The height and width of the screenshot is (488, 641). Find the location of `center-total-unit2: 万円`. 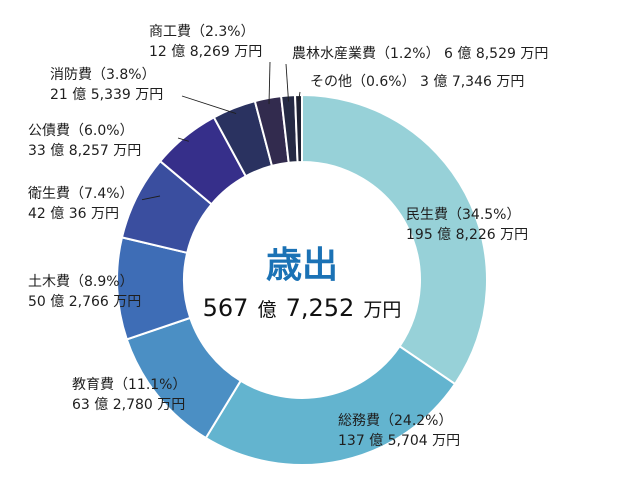

center-total-unit2: 万円 is located at coordinates (382, 310).